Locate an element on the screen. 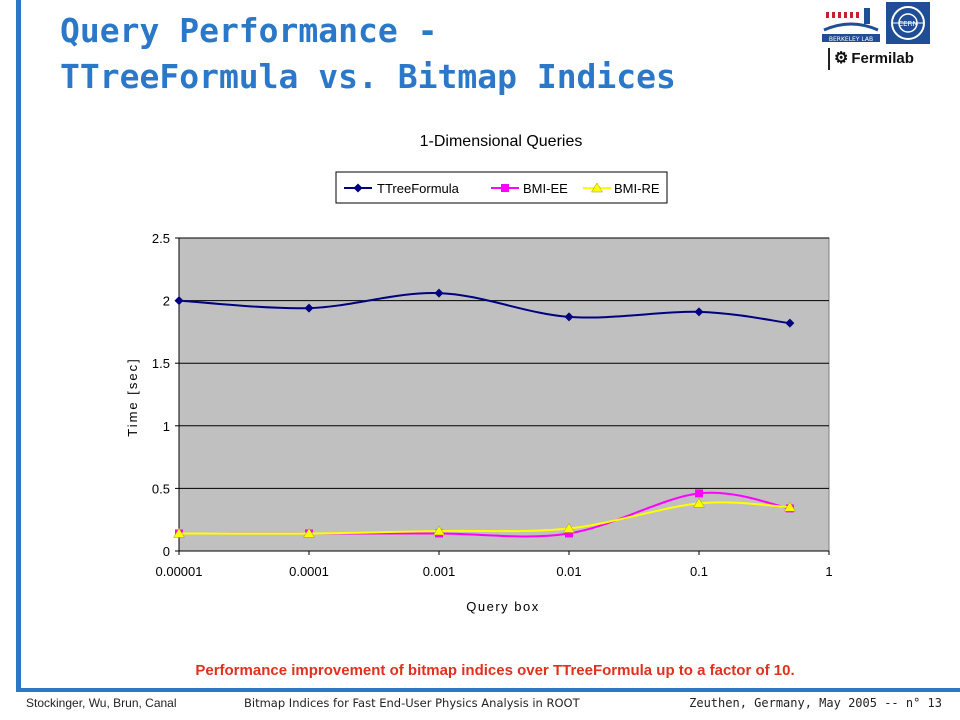  y-tick-label: 2.5 is located at coordinates (161, 238).